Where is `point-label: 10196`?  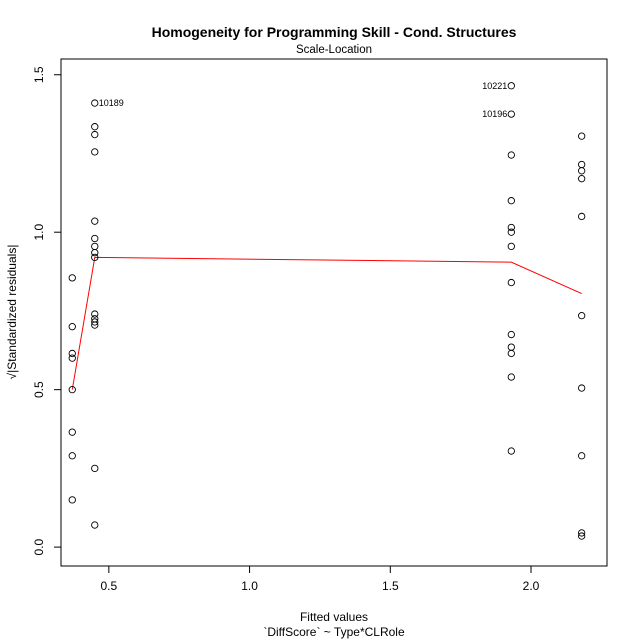
point-label: 10196 is located at coordinates (494, 114).